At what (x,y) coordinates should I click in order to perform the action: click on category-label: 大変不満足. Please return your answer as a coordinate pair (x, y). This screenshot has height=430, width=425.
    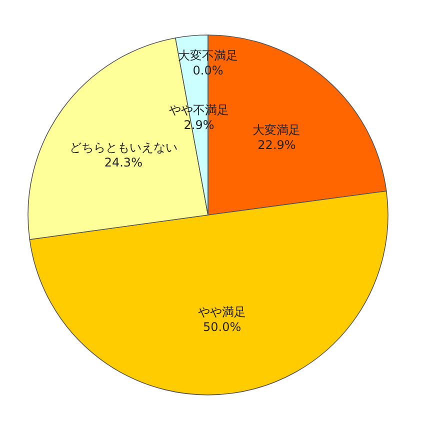
    Looking at the image, I should click on (208, 55).